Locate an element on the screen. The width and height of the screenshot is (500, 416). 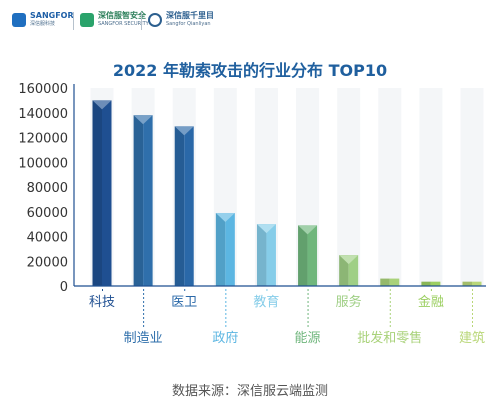
x-category-label: 制造业 is located at coordinates (143, 338).